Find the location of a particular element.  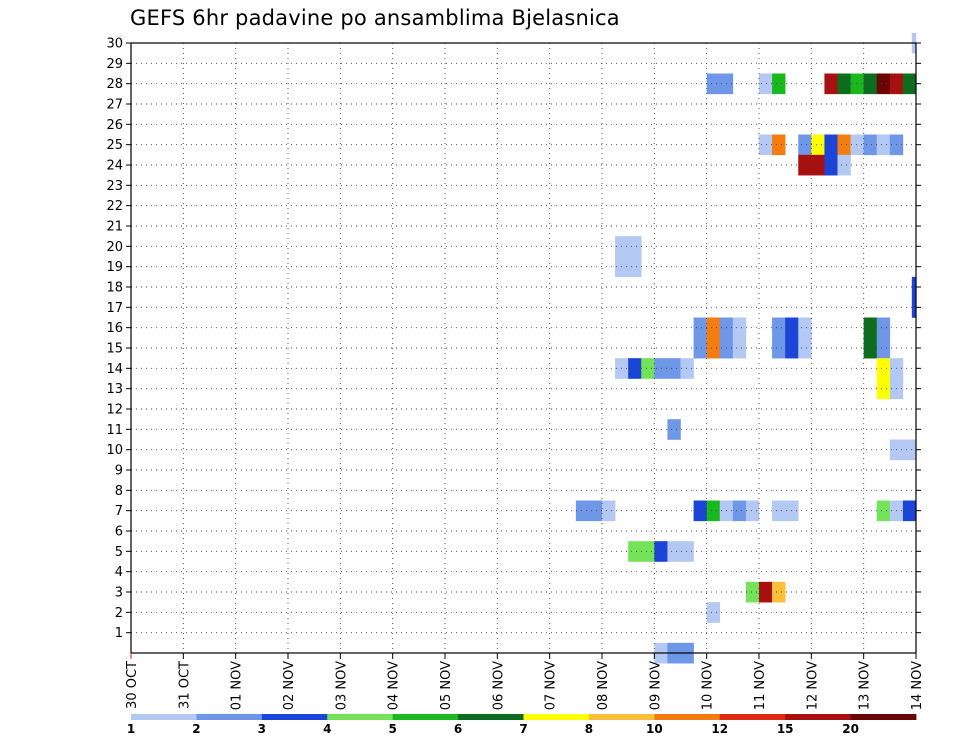

y-tick-label: 3 is located at coordinates (119, 593).